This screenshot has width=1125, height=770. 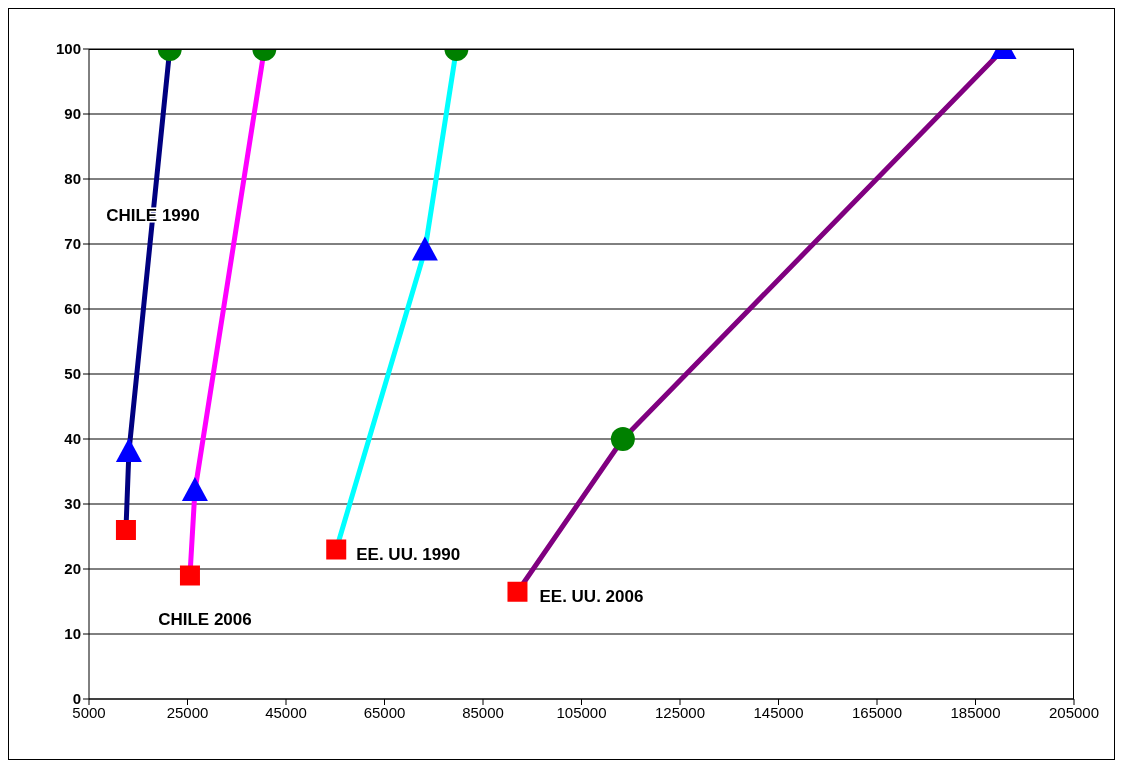 I want to click on y-tick-label: 70, so click(x=72, y=244).